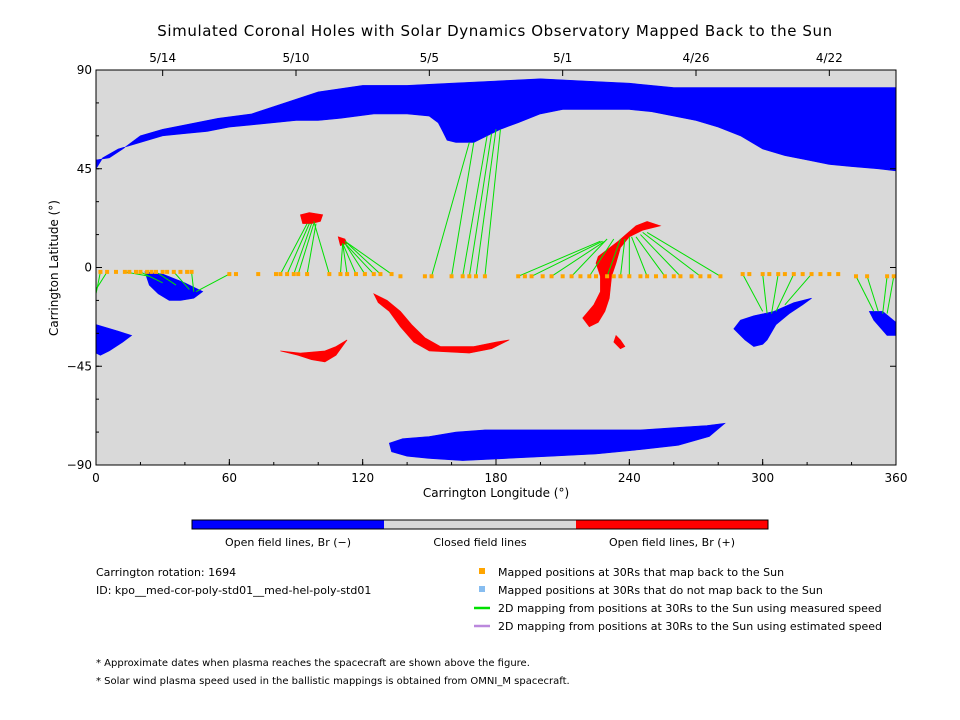 The width and height of the screenshot is (960, 720). I want to click on date-tick-label: 5/5, so click(429, 58).